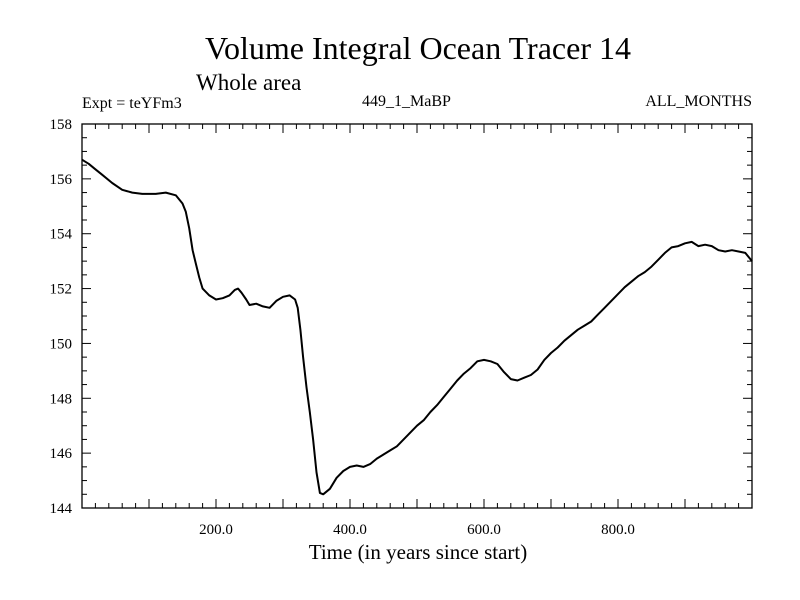  What do you see at coordinates (61, 509) in the screenshot?
I see `y-tick-label: 144` at bounding box center [61, 509].